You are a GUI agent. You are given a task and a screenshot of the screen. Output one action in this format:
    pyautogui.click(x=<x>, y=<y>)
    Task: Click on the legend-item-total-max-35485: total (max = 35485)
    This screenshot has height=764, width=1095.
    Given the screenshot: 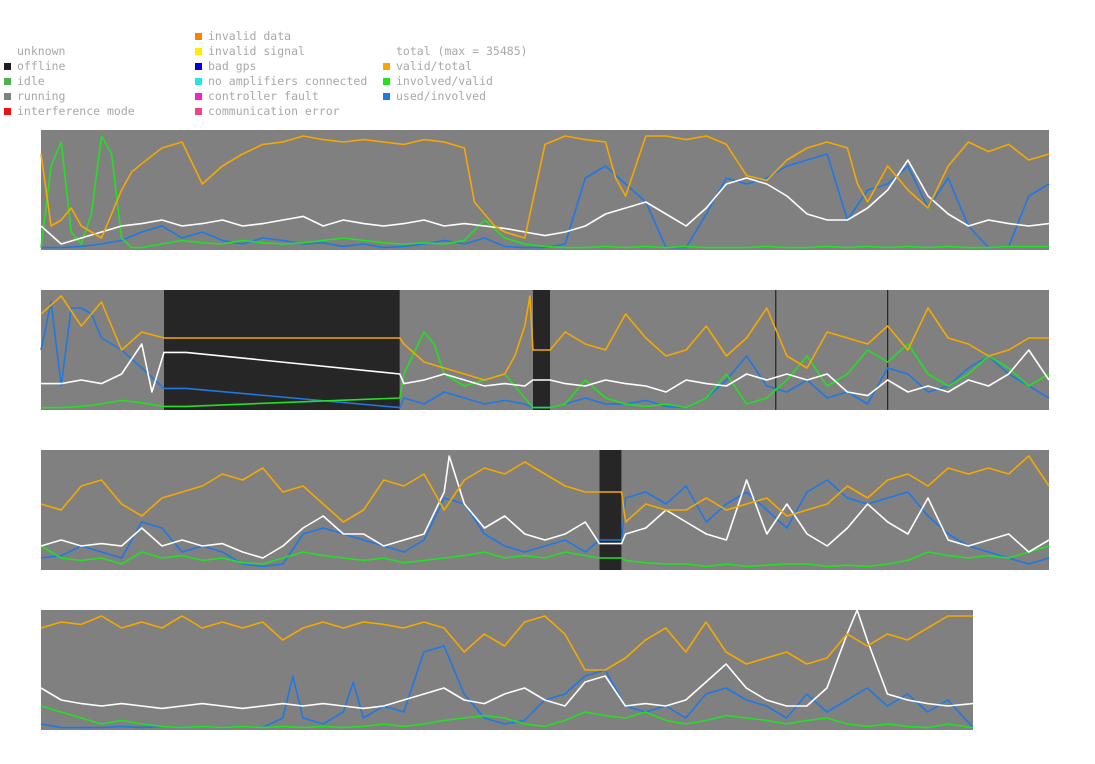 What is the action you would take?
    pyautogui.click(x=455, y=51)
    